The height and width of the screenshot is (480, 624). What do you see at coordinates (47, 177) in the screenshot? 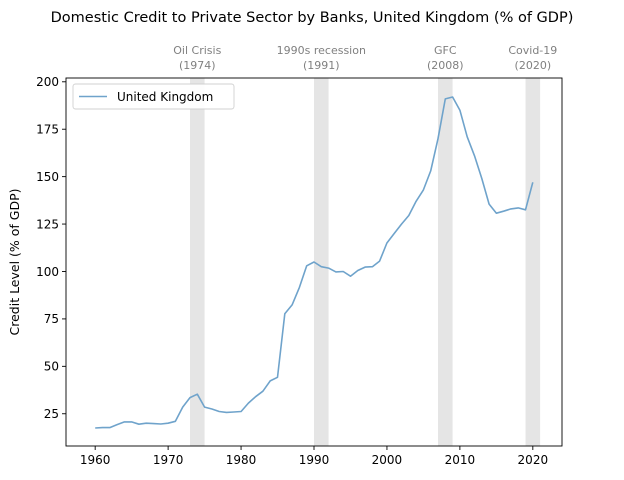
I see `y-tick-label: 150` at bounding box center [47, 177].